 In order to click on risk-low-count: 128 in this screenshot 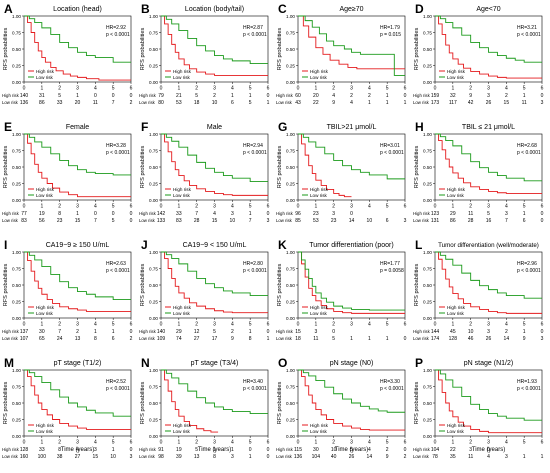, I will do `click(453, 339)`.